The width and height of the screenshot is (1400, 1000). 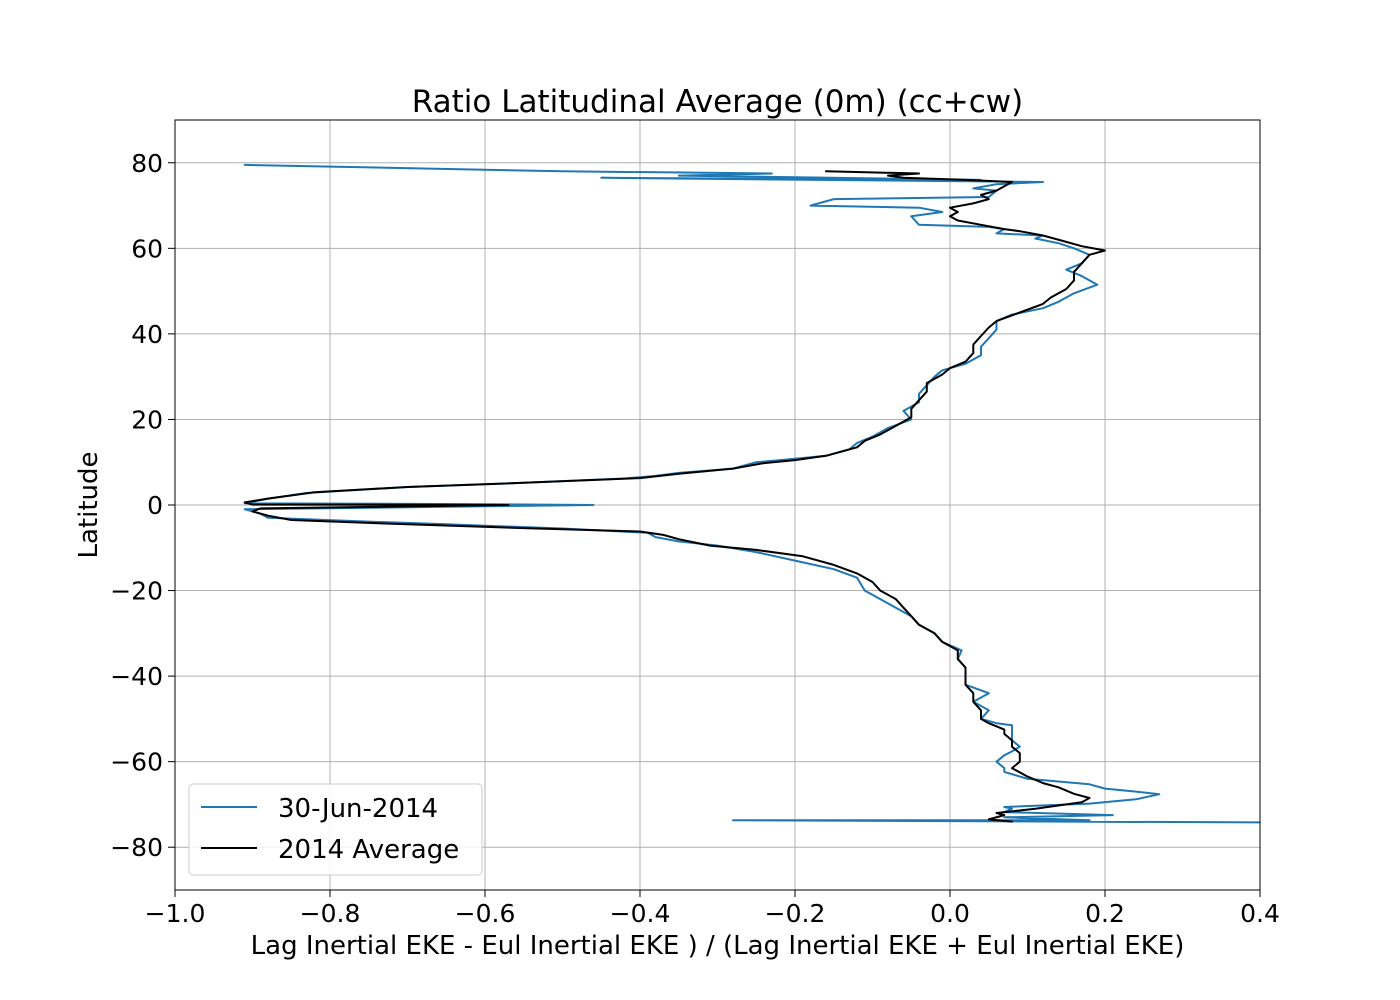 I want to click on x-tick-label-0-2: 0.2, so click(x=1105, y=913).